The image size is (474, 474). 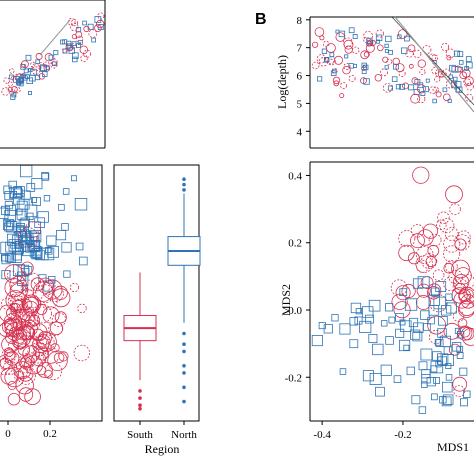 I want to click on ytick-label: 4, so click(x=300, y=132).